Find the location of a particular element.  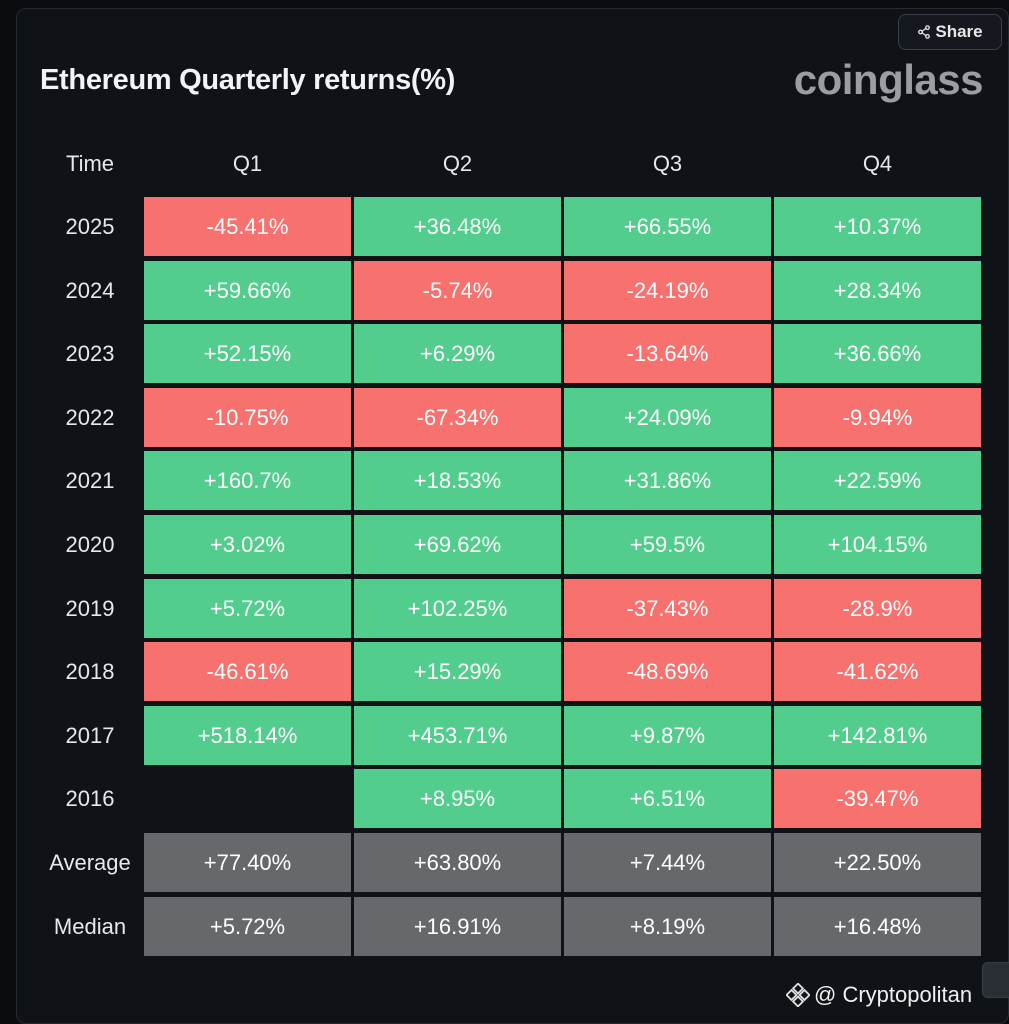

diamond-logo-icon is located at coordinates (798, 995).